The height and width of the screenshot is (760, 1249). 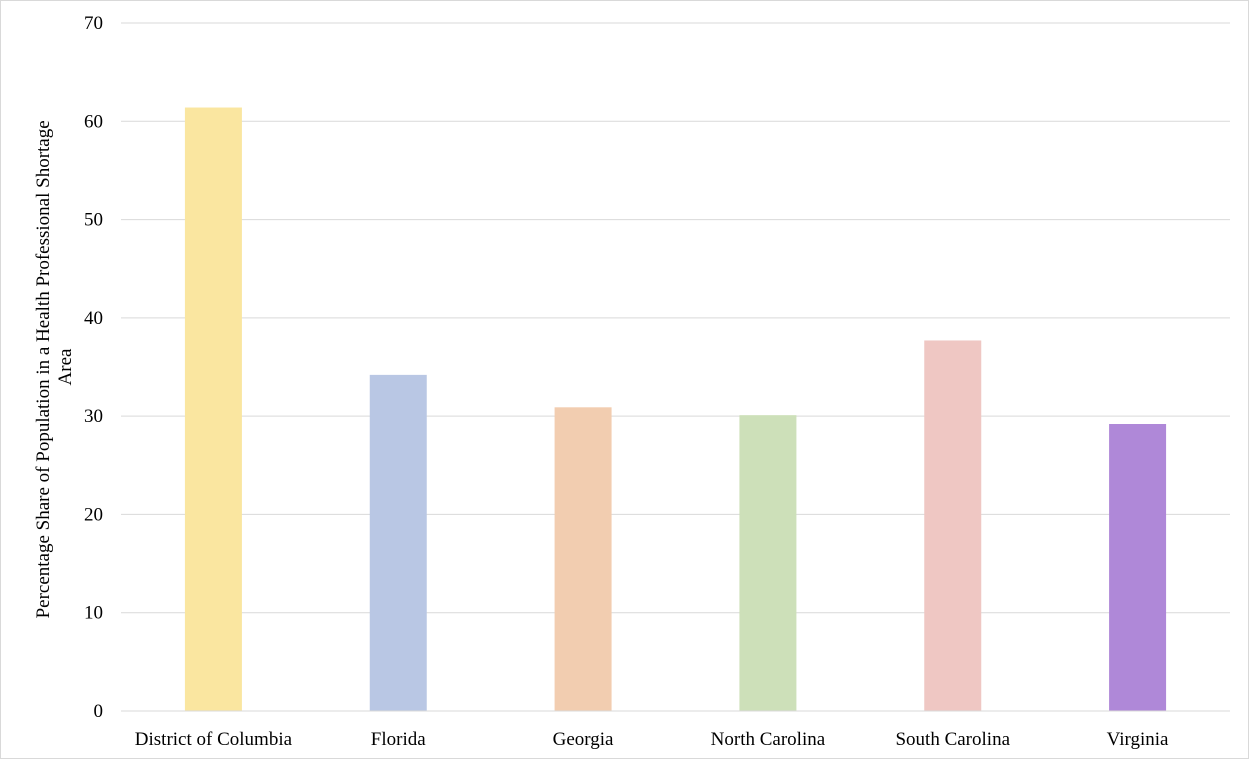 What do you see at coordinates (213, 409) in the screenshot?
I see `bar-district-of-columbia` at bounding box center [213, 409].